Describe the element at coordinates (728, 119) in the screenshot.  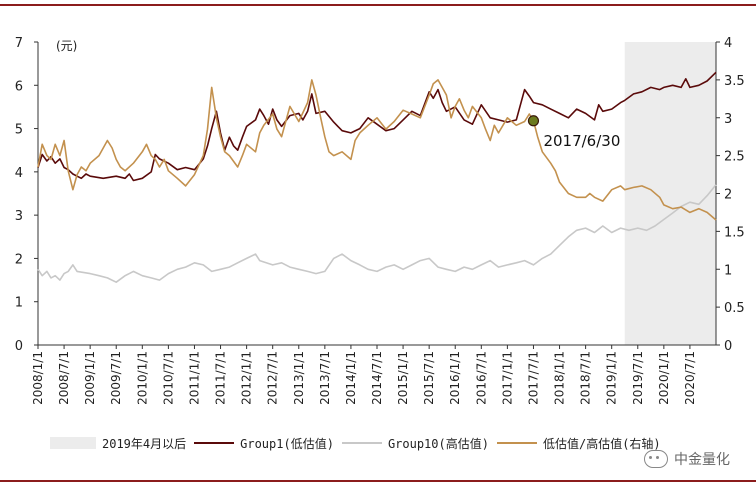
I see `y-right-tick-label: 3` at that location.